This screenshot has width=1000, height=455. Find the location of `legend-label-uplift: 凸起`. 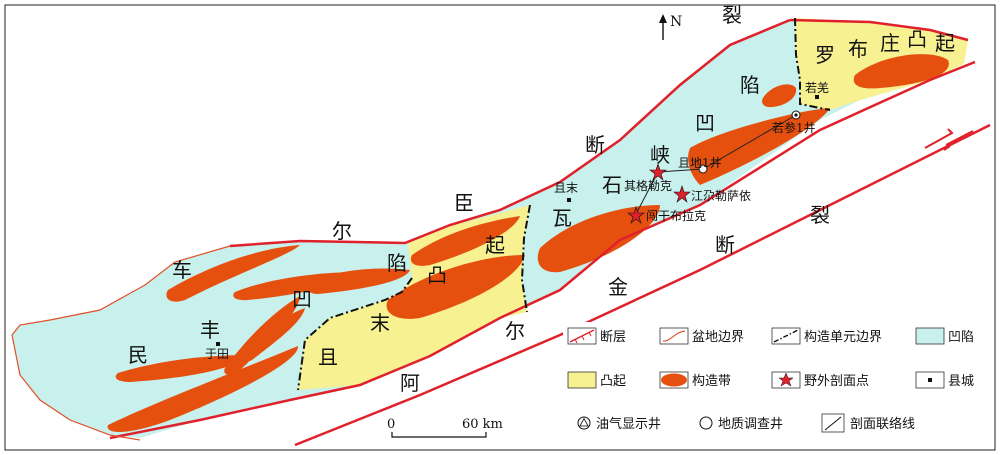

legend-label-uplift: 凸起 is located at coordinates (613, 381).